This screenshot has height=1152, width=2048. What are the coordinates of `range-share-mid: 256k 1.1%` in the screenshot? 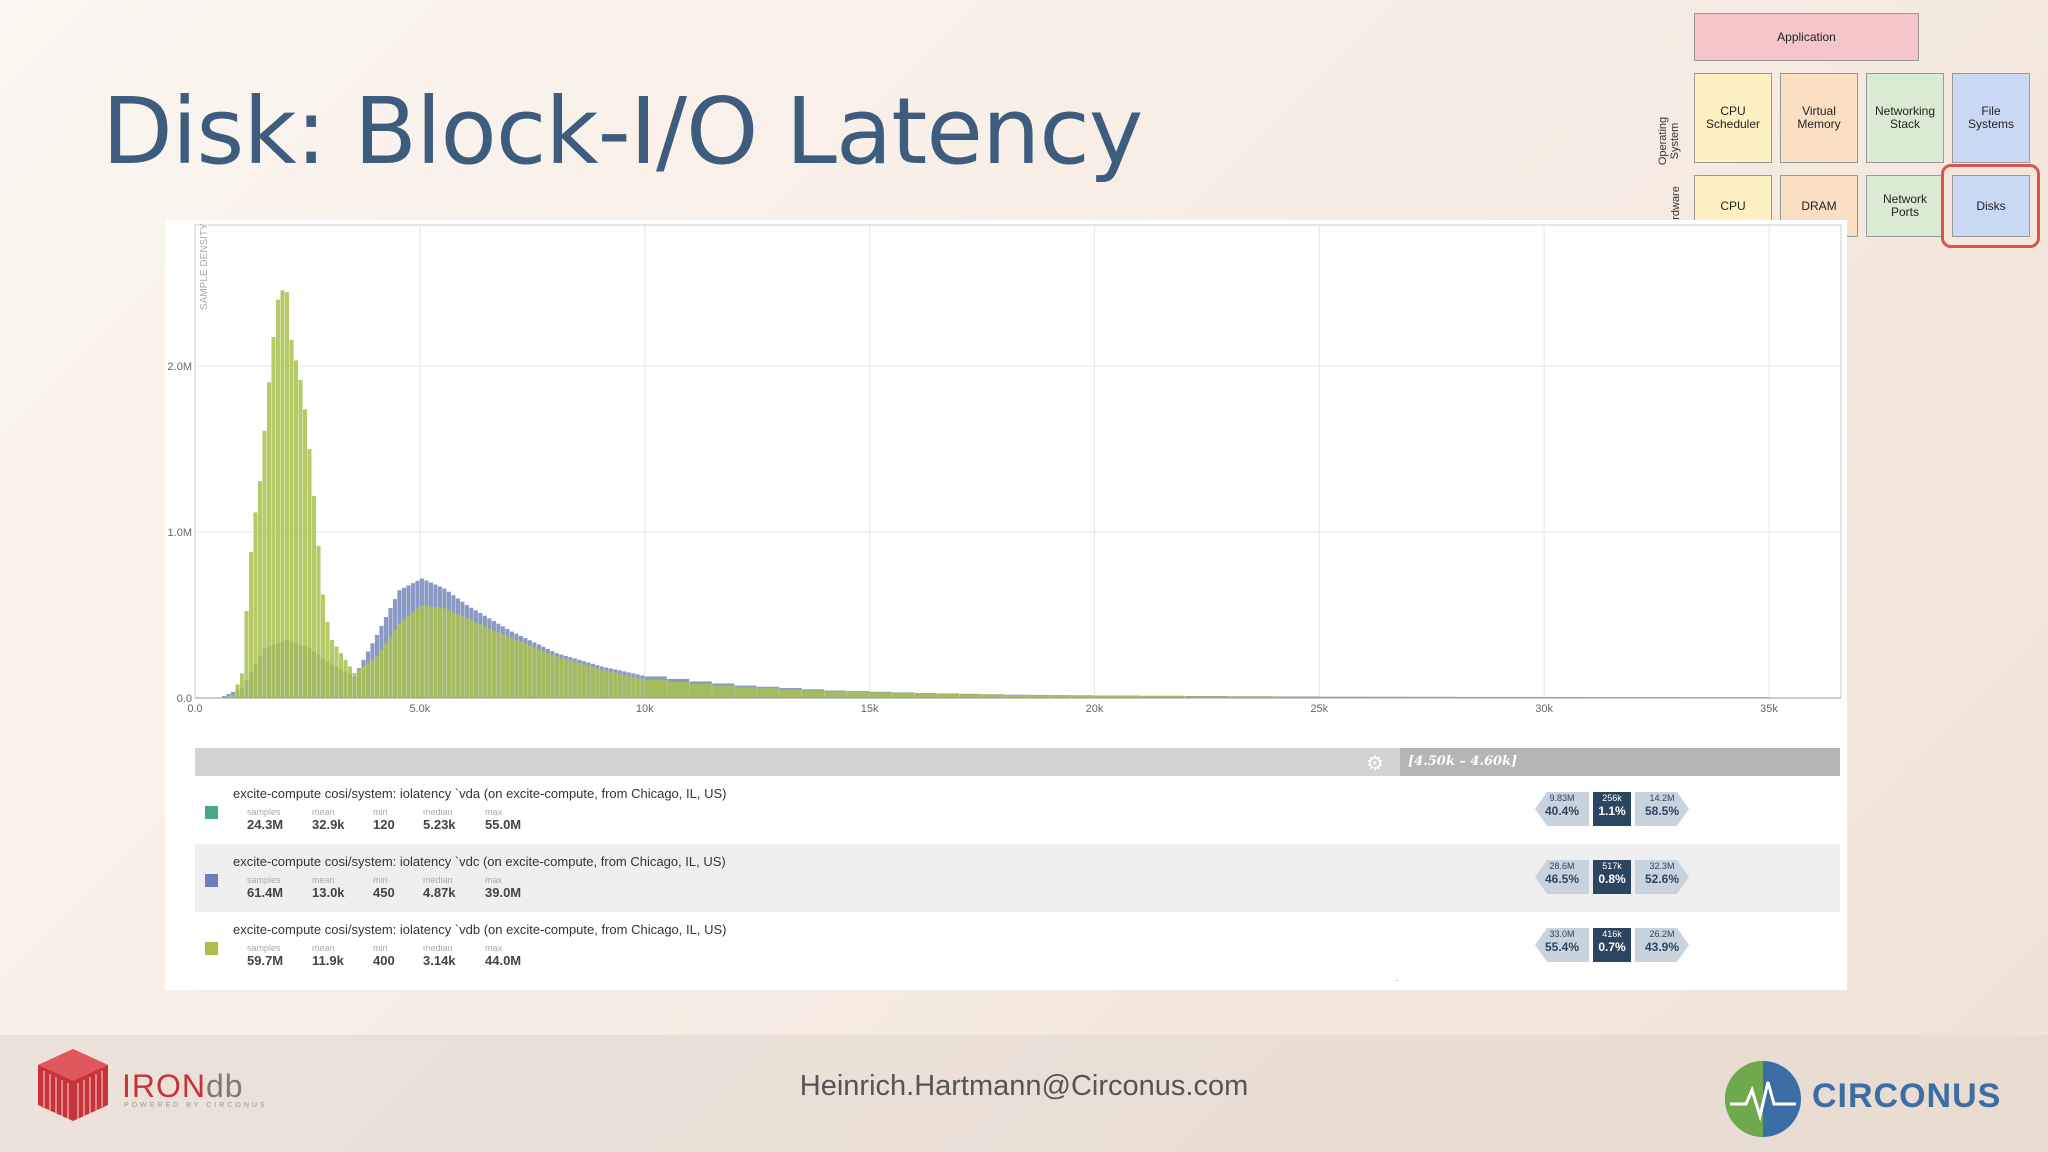 It's located at (1612, 809).